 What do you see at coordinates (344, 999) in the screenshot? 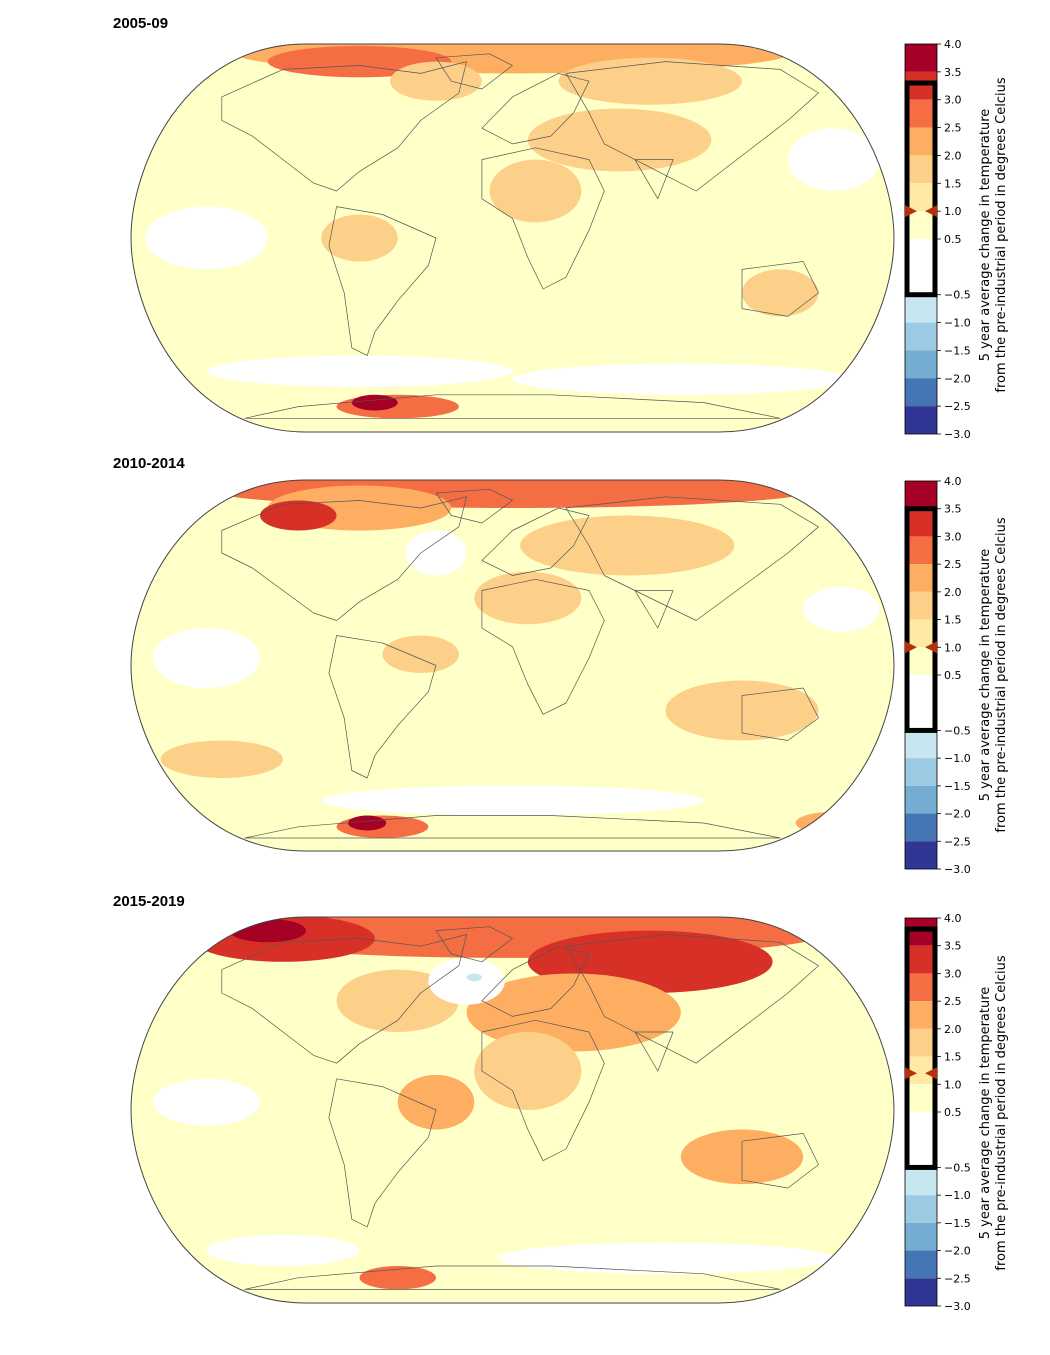
I see `continent-outline-northAmerica` at bounding box center [344, 999].